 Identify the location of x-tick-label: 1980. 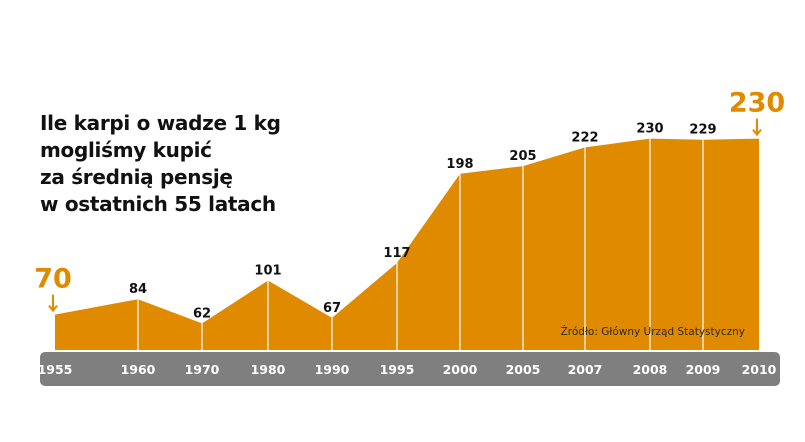
(268, 369).